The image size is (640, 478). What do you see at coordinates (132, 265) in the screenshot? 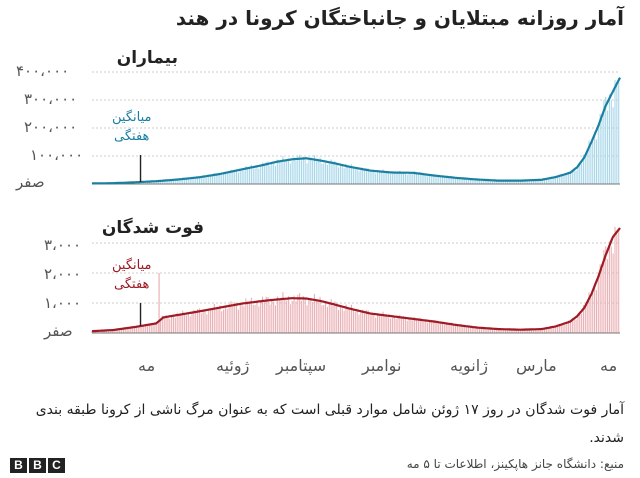
I see `deaths-avg-label-line1: میانگین` at bounding box center [132, 265].